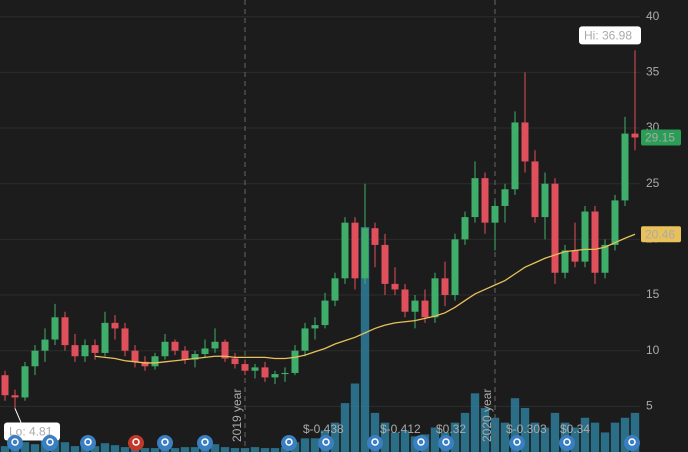  I want to click on price-tag, so click(661, 234).